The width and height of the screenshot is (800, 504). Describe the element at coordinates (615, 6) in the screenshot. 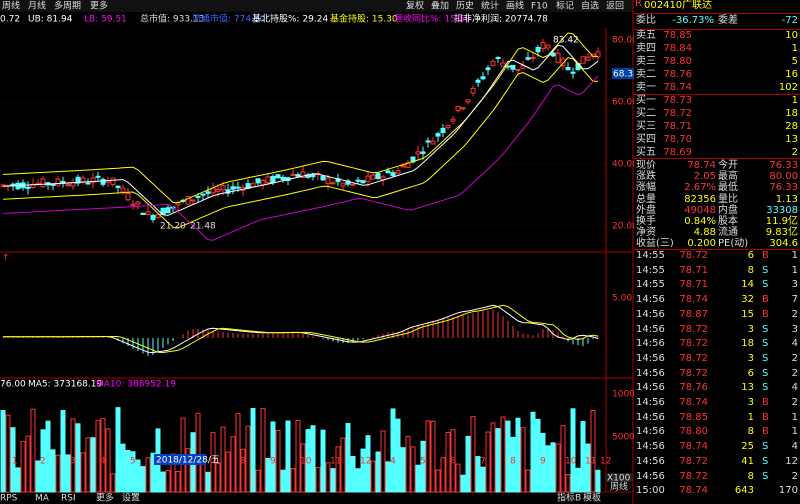

I see `toolbar-button: 返回` at that location.